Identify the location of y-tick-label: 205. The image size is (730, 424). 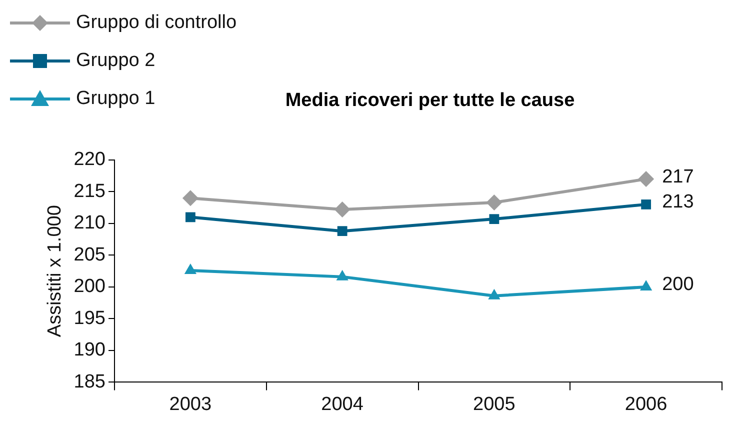
(90, 255).